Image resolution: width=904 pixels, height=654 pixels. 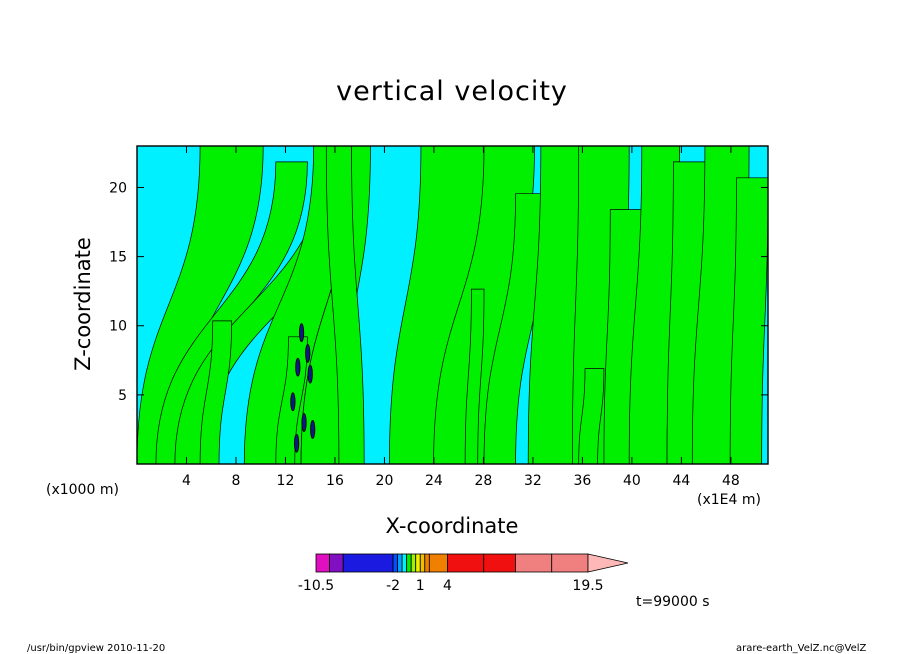 What do you see at coordinates (632, 481) in the screenshot?
I see `x-tick-label: 40` at bounding box center [632, 481].